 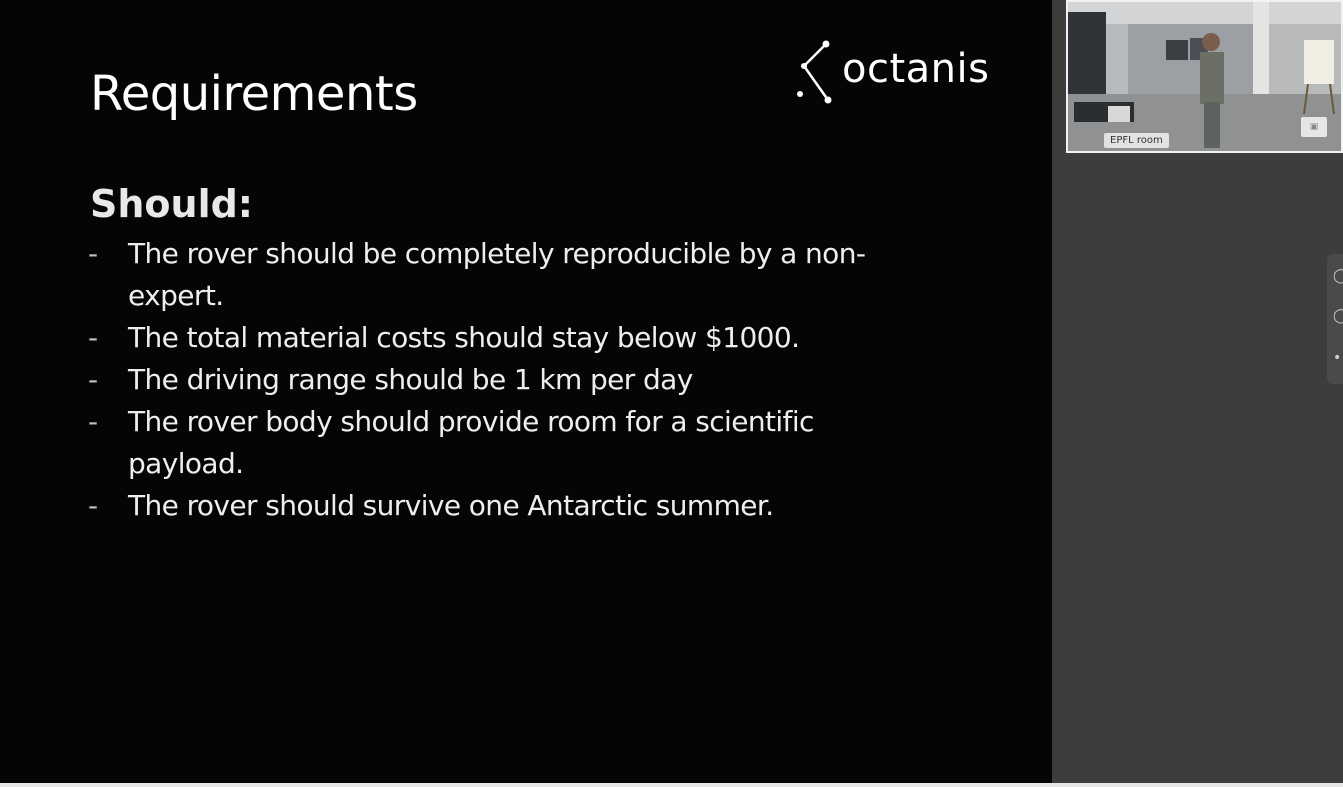 I want to click on constellation-logo-icon, so click(x=814, y=72).